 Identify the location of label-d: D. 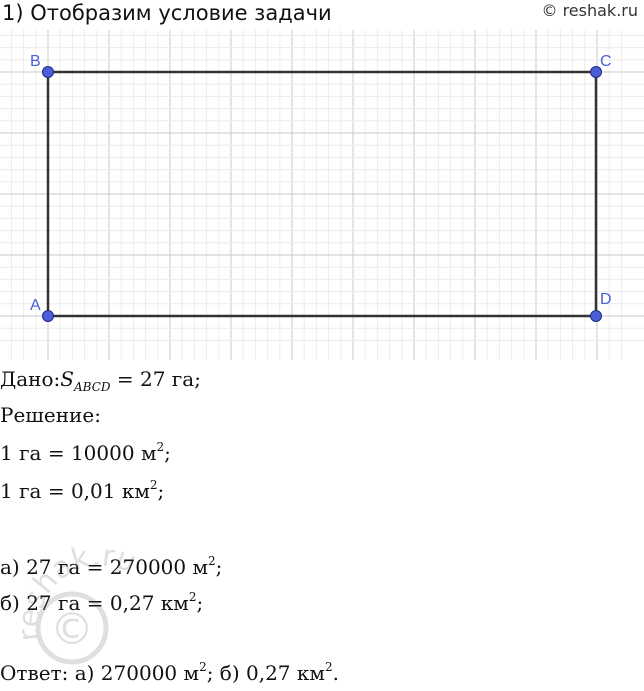
(606, 299).